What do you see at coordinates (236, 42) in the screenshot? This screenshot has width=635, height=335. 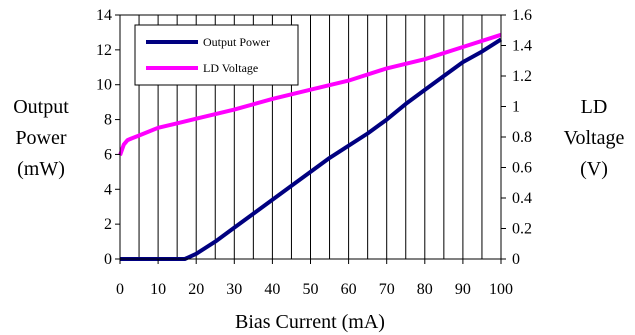 I see `legend-label-output-power: Output Power` at bounding box center [236, 42].